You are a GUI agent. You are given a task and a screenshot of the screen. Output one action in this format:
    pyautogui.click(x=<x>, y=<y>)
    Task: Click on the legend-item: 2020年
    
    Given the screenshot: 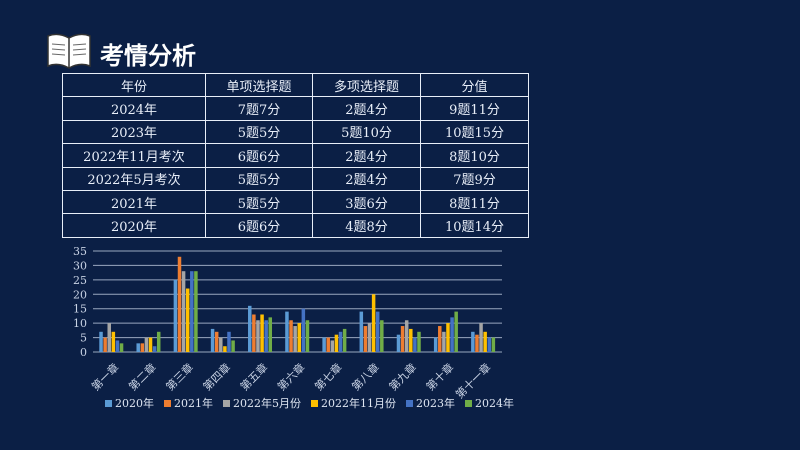 What is the action you would take?
    pyautogui.click(x=129, y=403)
    